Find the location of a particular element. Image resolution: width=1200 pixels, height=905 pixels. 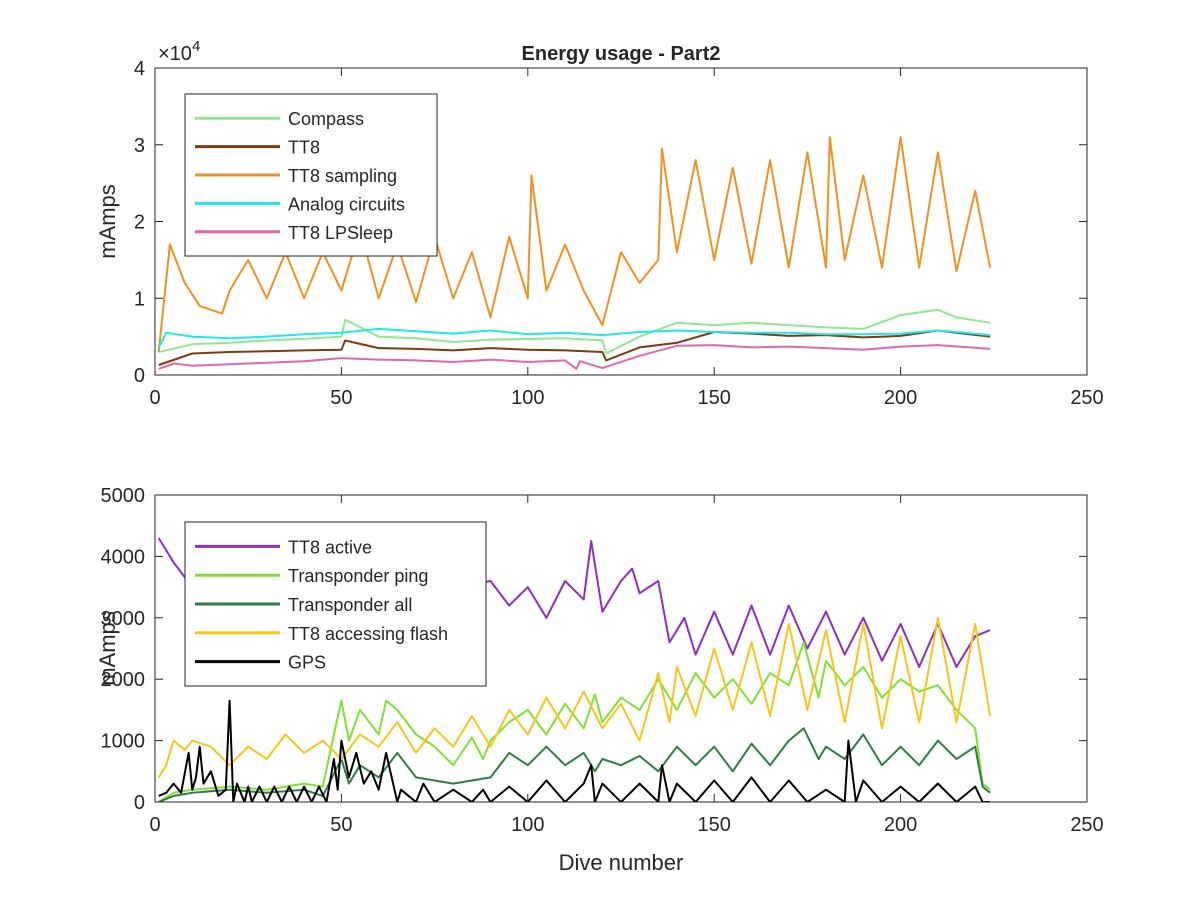

y-exponent-label: ×10⁴ is located at coordinates (179, 51).